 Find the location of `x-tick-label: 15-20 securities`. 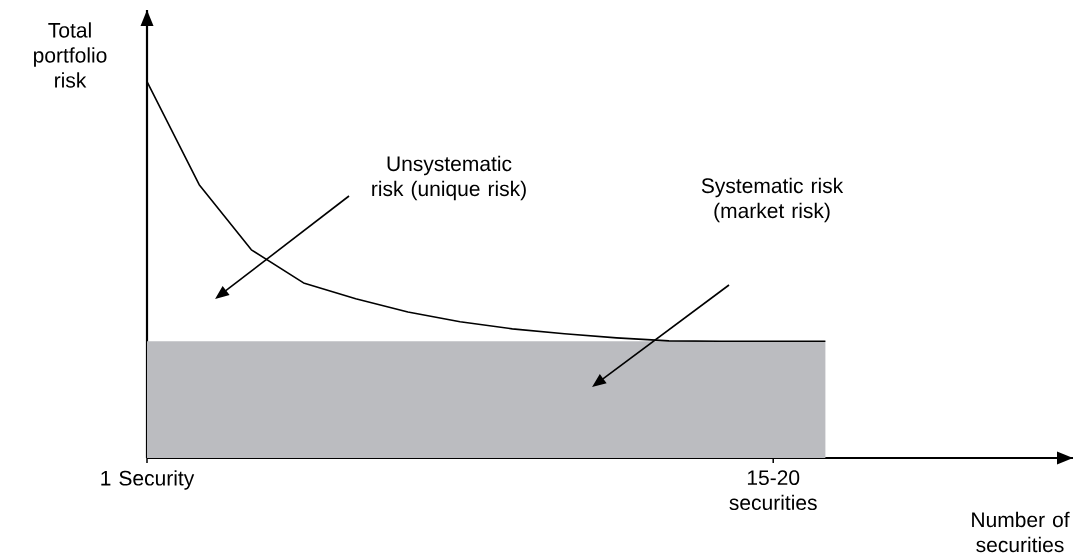

x-tick-label: 15-20 securities is located at coordinates (773, 490).